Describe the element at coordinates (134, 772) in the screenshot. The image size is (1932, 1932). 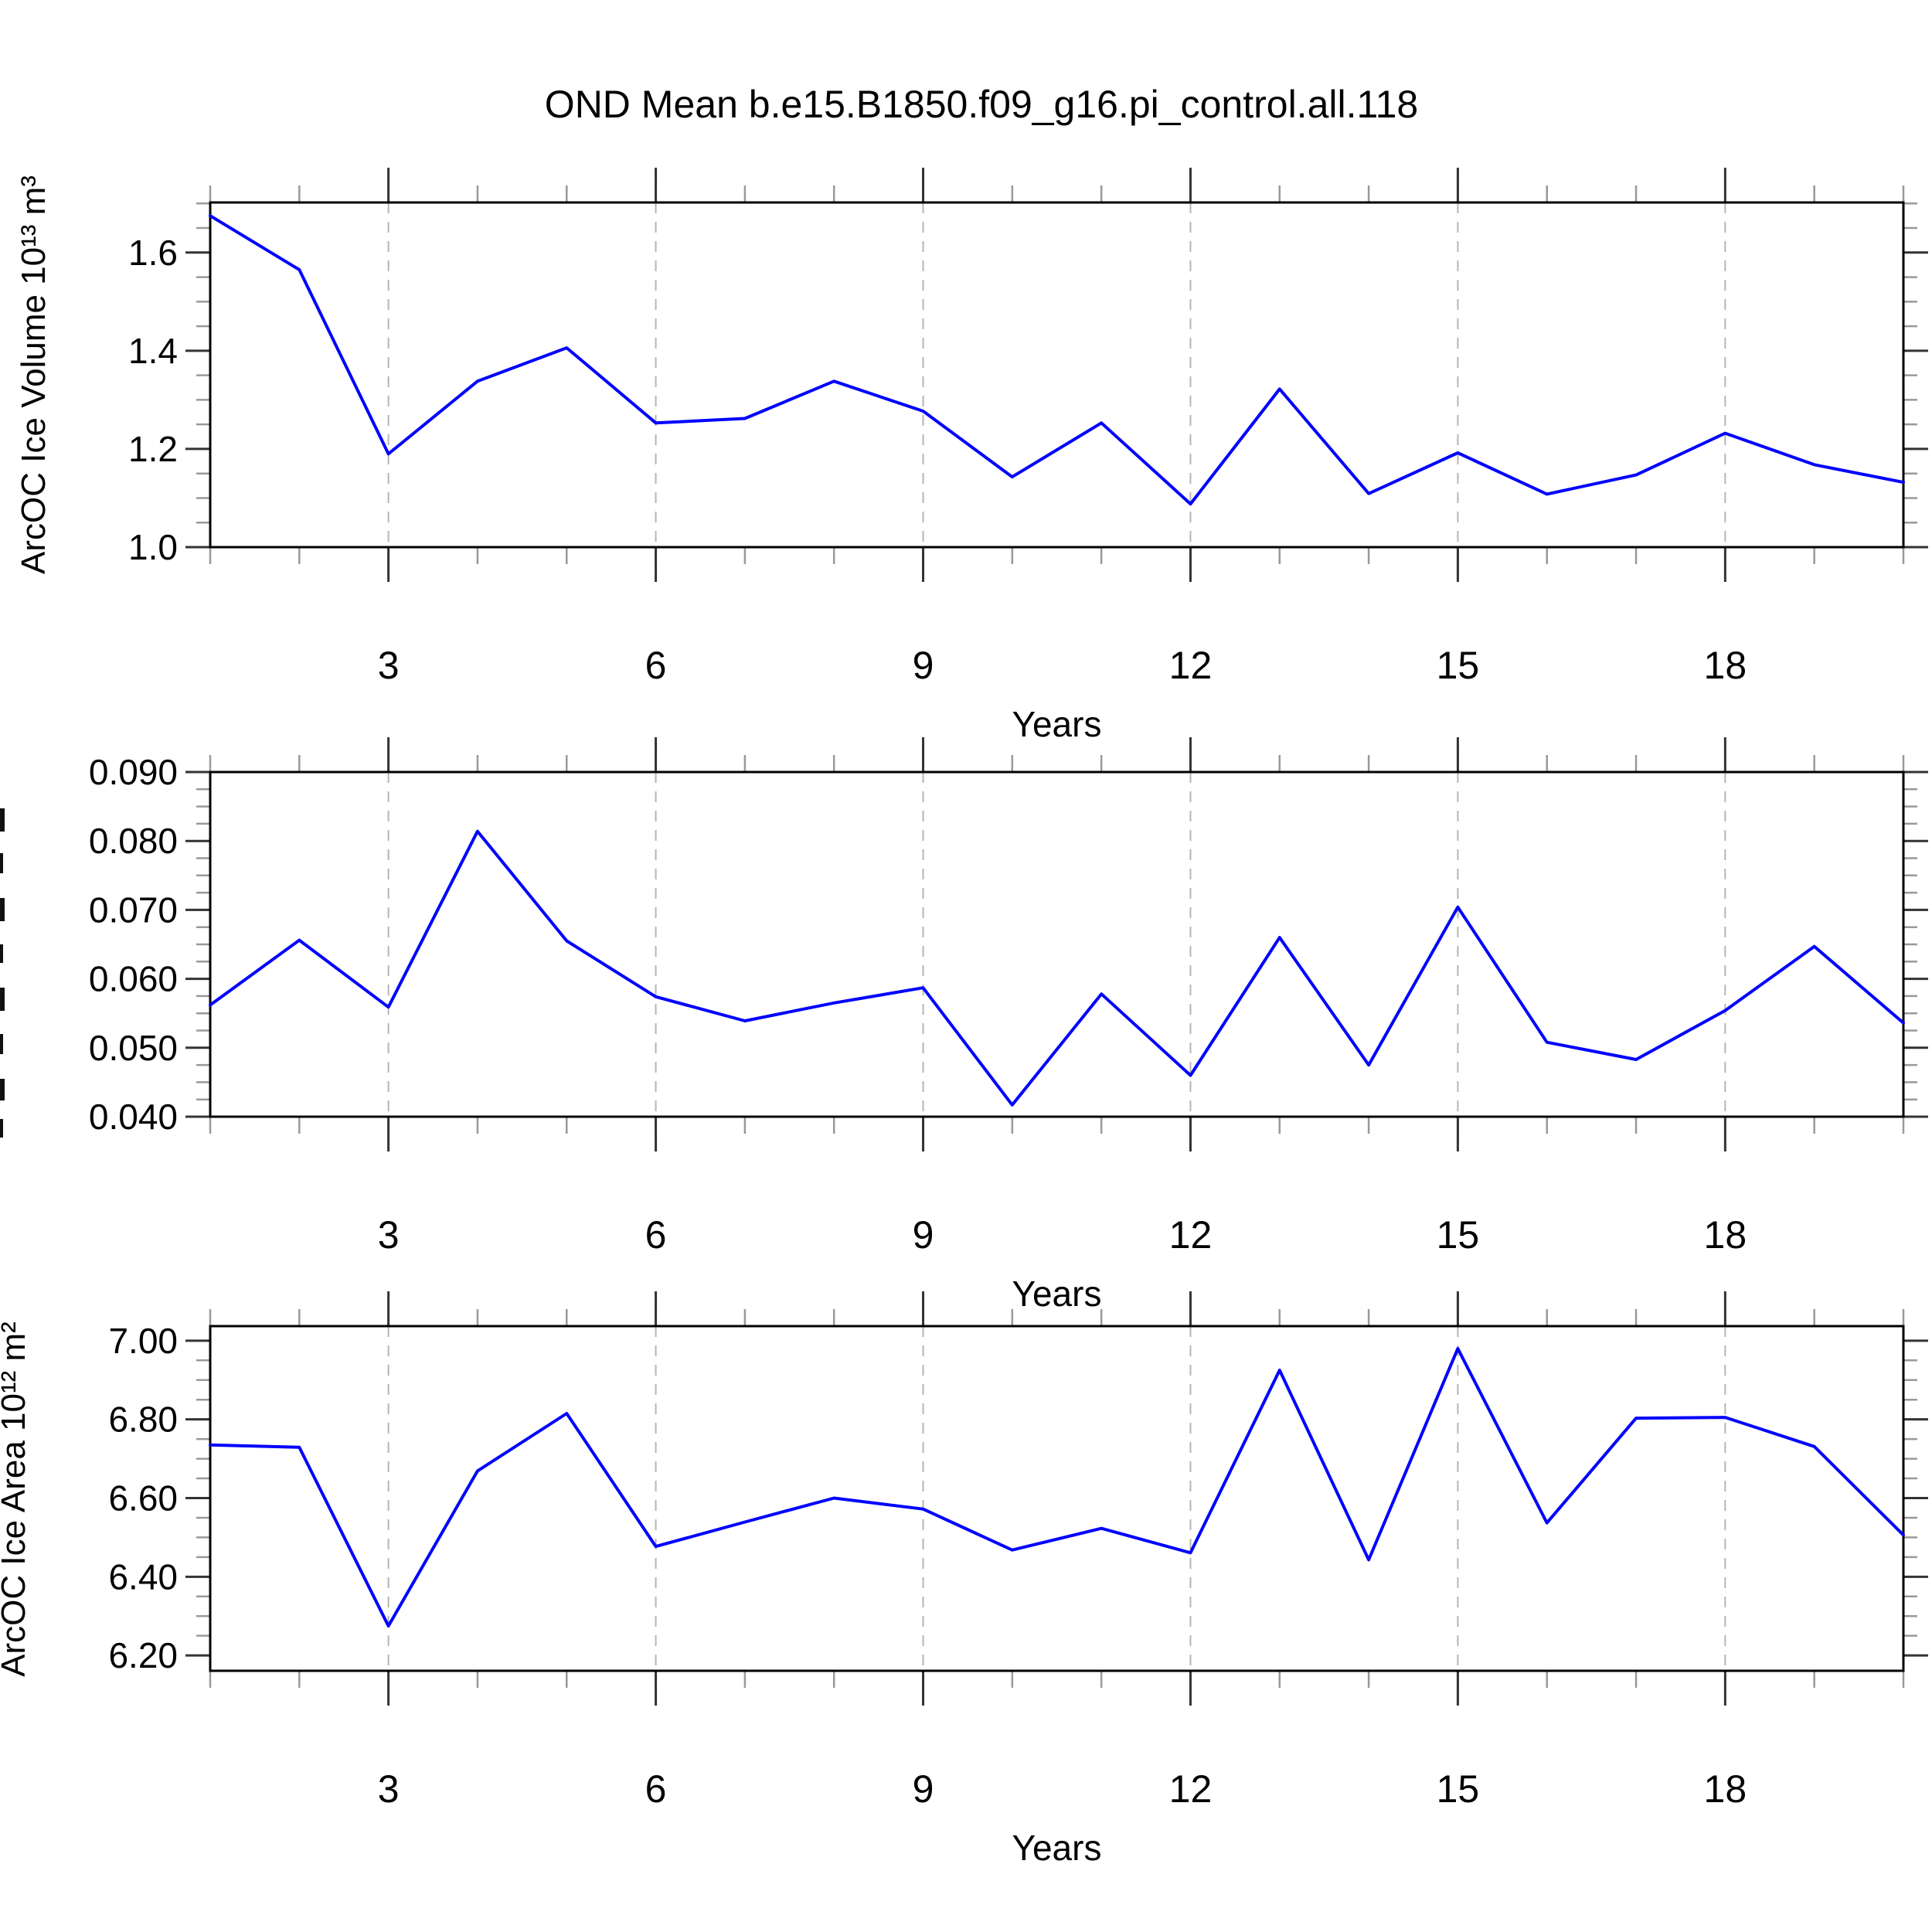
I see `y-tick-label: 0.090` at that location.